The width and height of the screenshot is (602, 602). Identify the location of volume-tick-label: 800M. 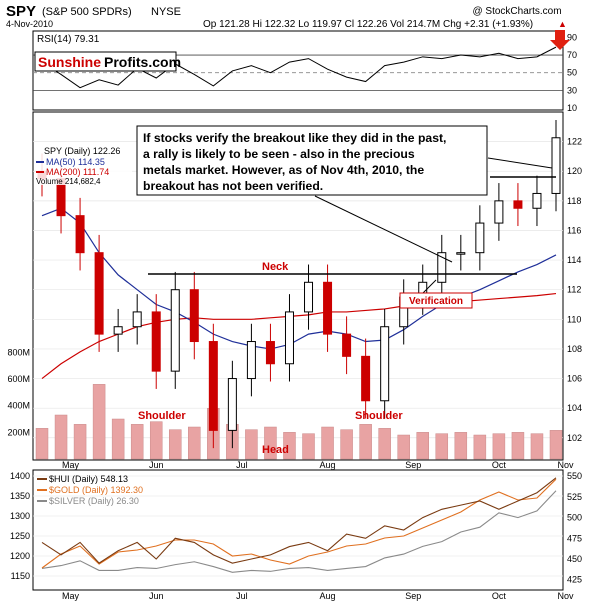
(18, 352).